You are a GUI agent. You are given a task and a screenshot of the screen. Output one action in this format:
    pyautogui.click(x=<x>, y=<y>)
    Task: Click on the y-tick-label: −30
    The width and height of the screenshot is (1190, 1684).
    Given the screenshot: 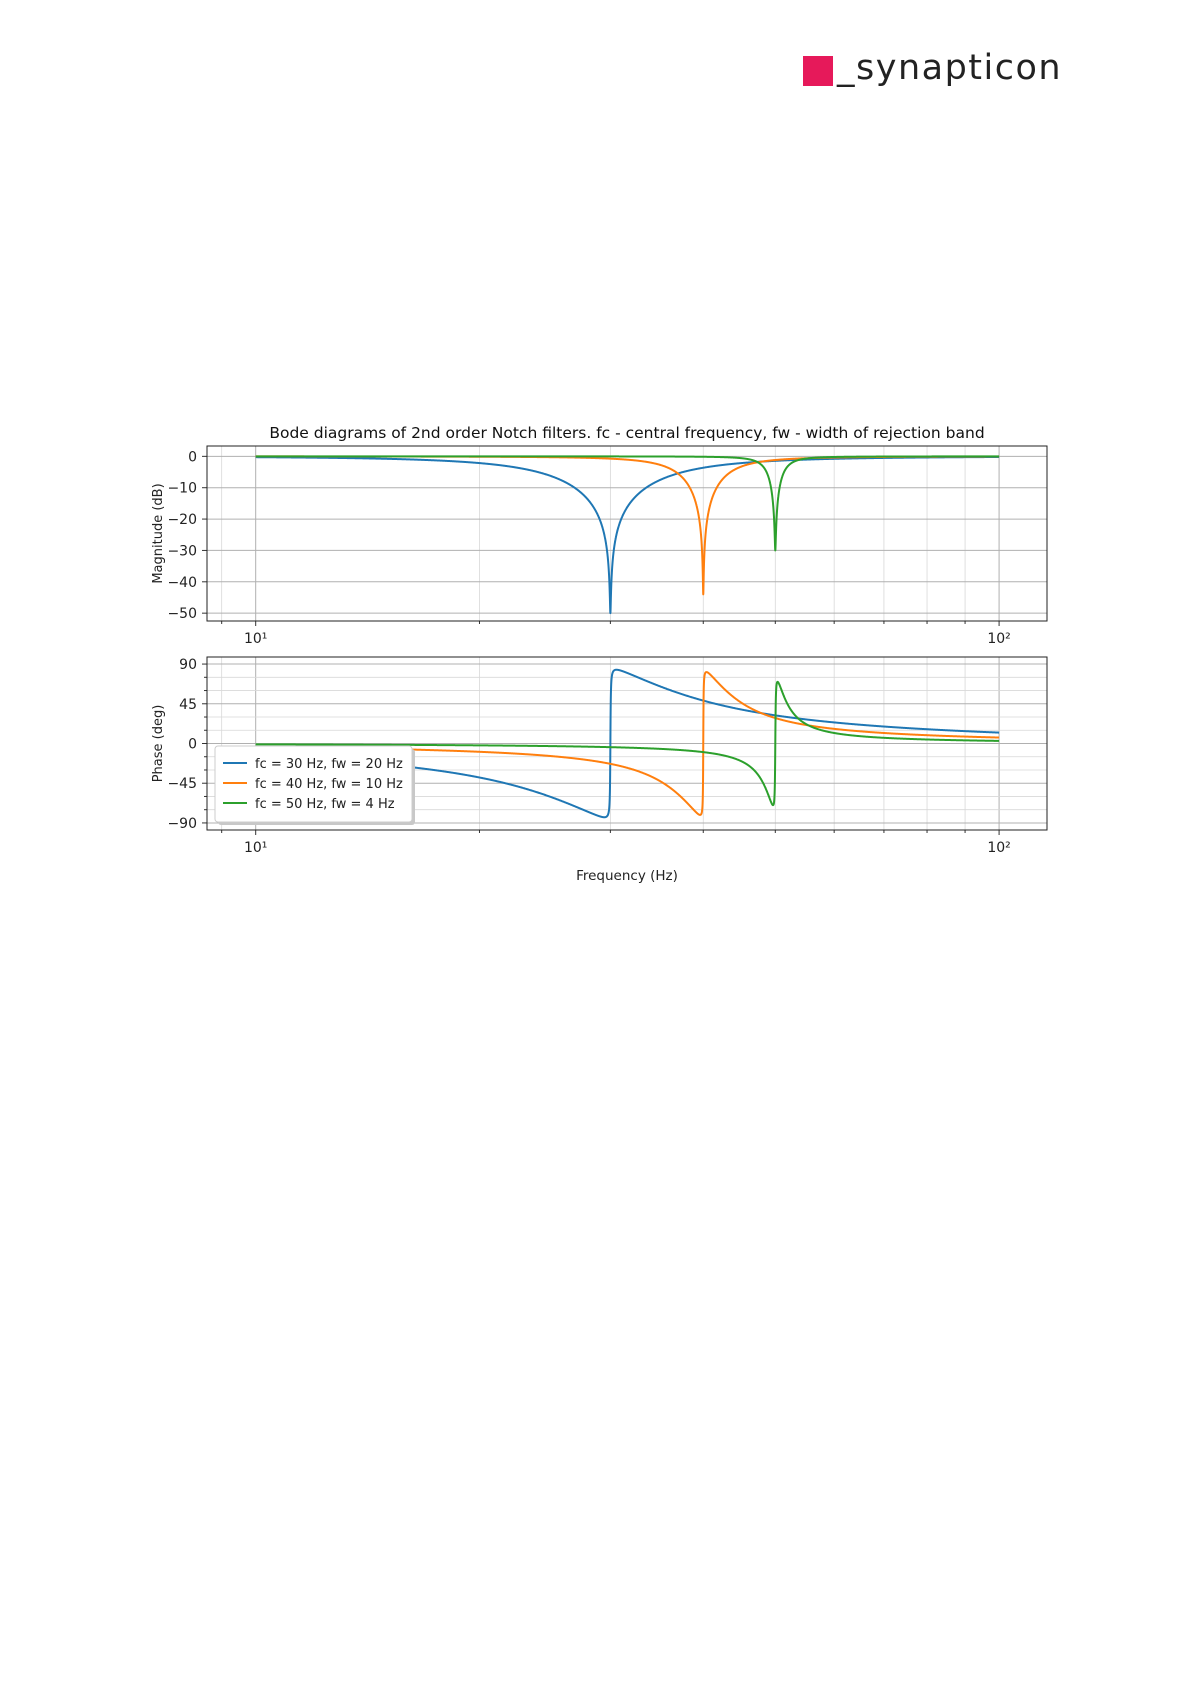 What is the action you would take?
    pyautogui.click(x=182, y=551)
    